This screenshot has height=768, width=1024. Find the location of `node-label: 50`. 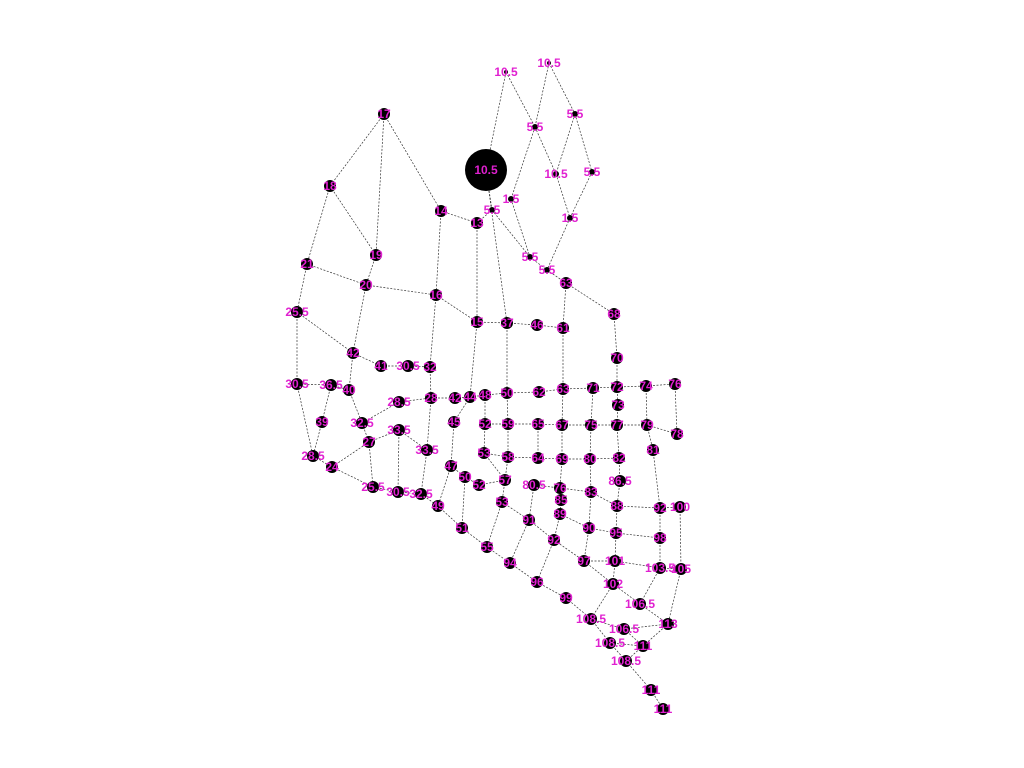

node-label: 50 is located at coordinates (507, 393).